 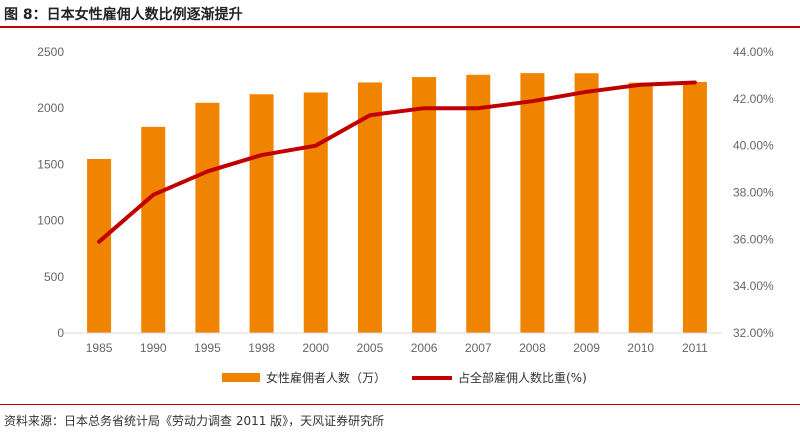 I want to click on x-tick-label: 2008, so click(x=532, y=348).